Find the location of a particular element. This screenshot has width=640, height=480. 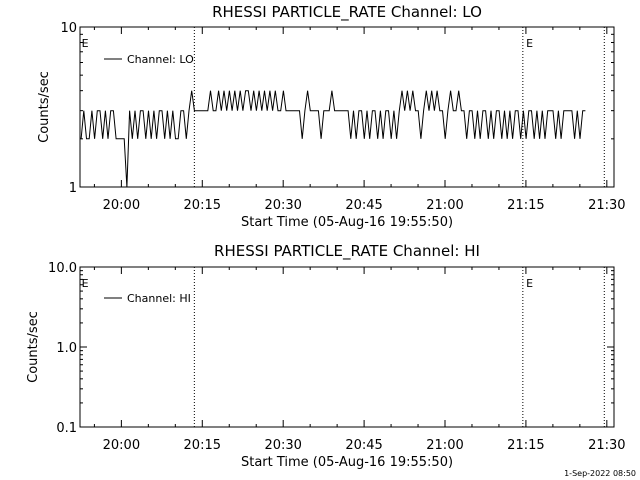

legend: Channel: LO is located at coordinates (149, 59).